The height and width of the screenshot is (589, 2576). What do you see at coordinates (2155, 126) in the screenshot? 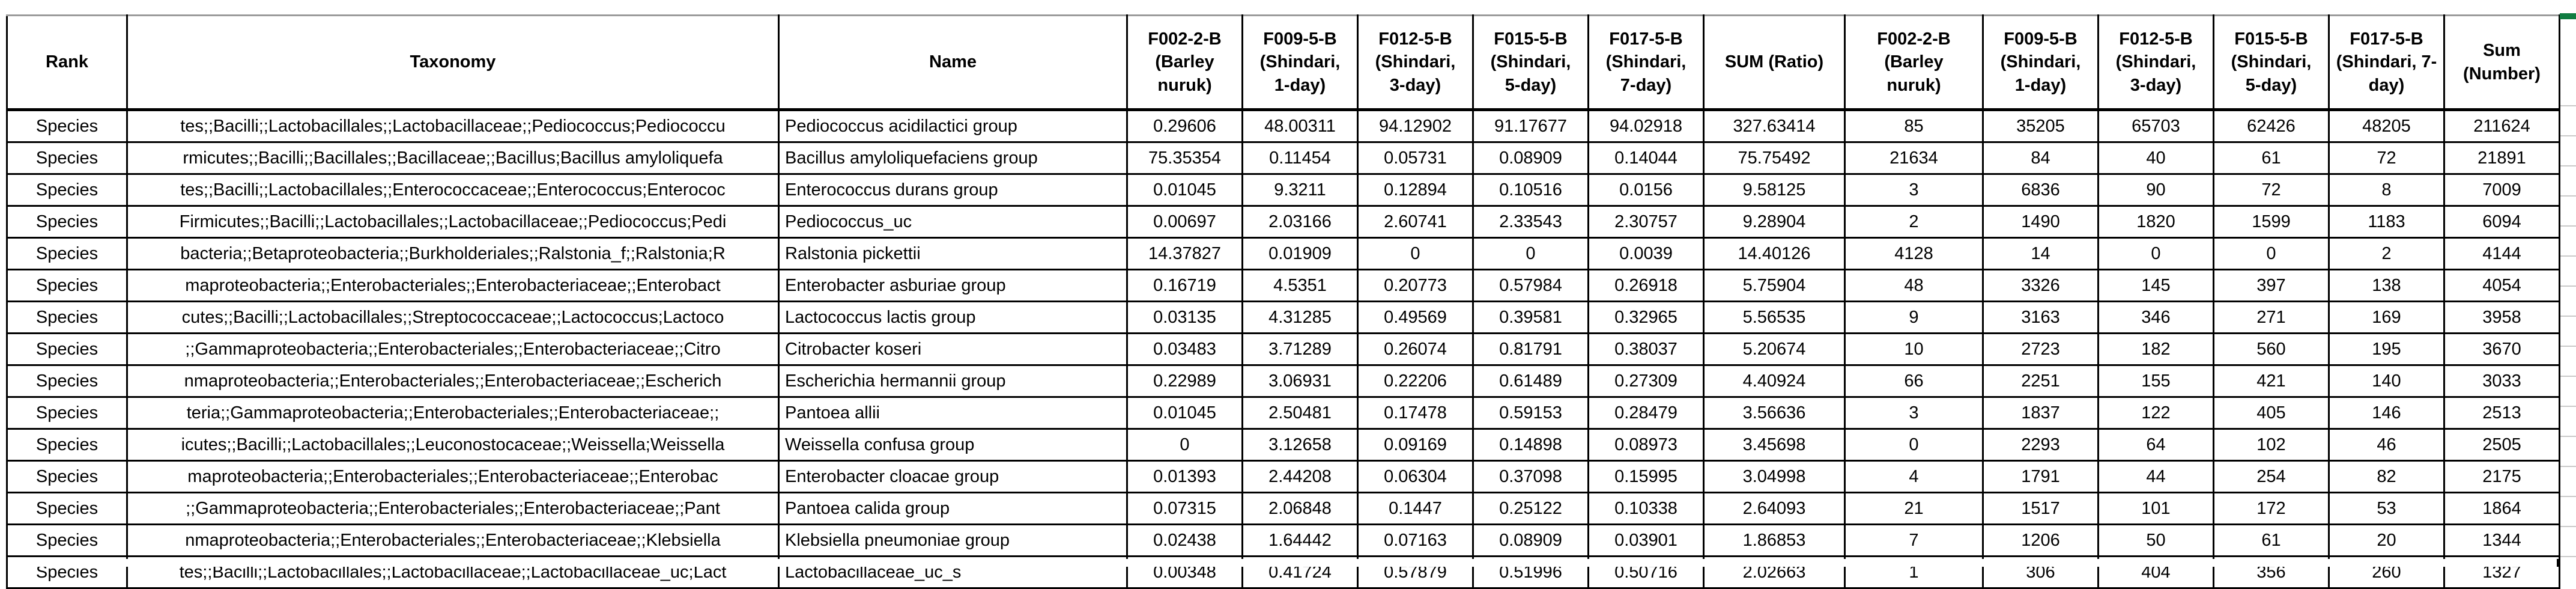
I see `count-f012-cell: 65703` at bounding box center [2155, 126].